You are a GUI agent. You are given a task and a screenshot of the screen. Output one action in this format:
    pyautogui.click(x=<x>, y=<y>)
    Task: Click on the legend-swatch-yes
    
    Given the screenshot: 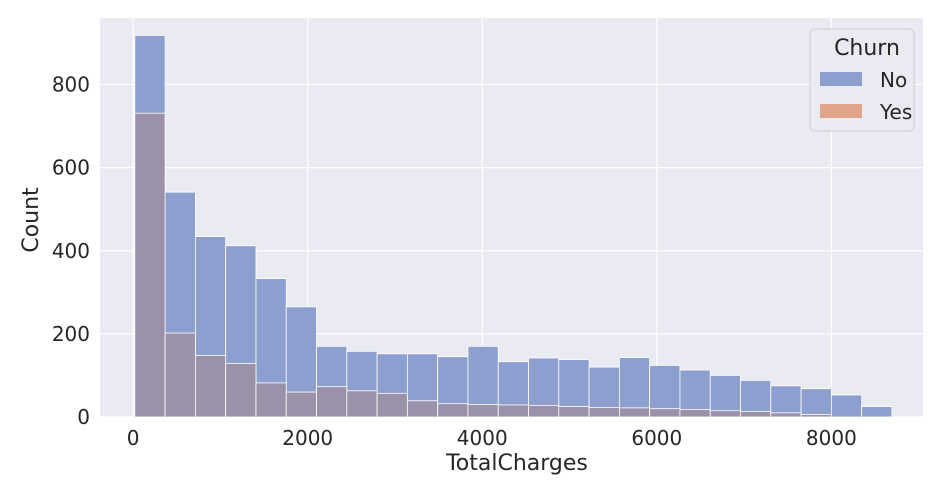 What is the action you would take?
    pyautogui.click(x=841, y=111)
    